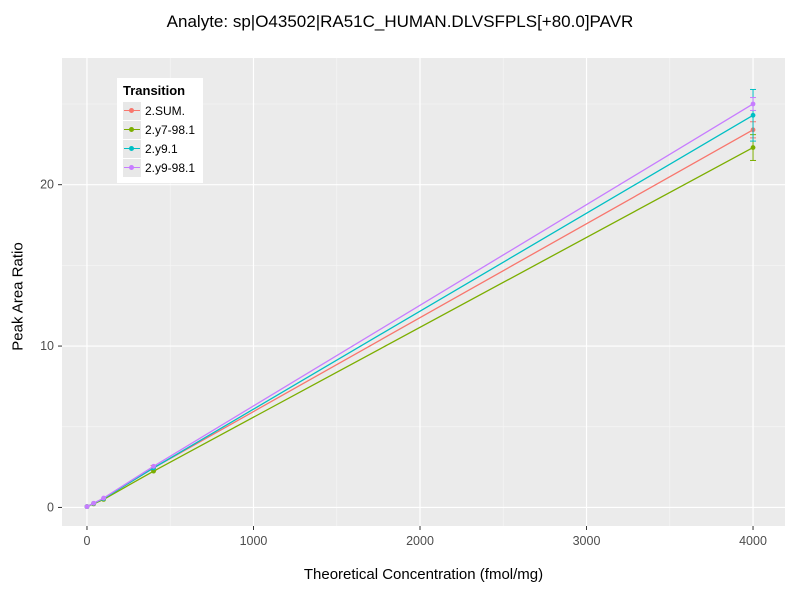 This screenshot has height=600, width=800. What do you see at coordinates (47, 185) in the screenshot?
I see `y-tick-label: 20` at bounding box center [47, 185].